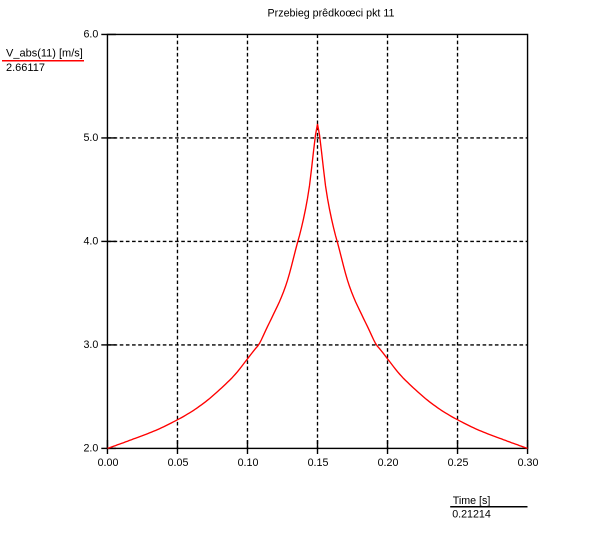  What do you see at coordinates (90, 35) in the screenshot?
I see `svg-text: 6.0` at bounding box center [90, 35].